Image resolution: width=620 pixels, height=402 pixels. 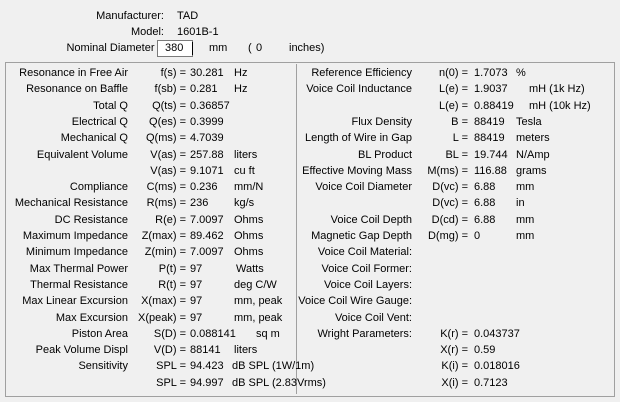 I want to click on left-param-value: 94.423, so click(x=207, y=366).